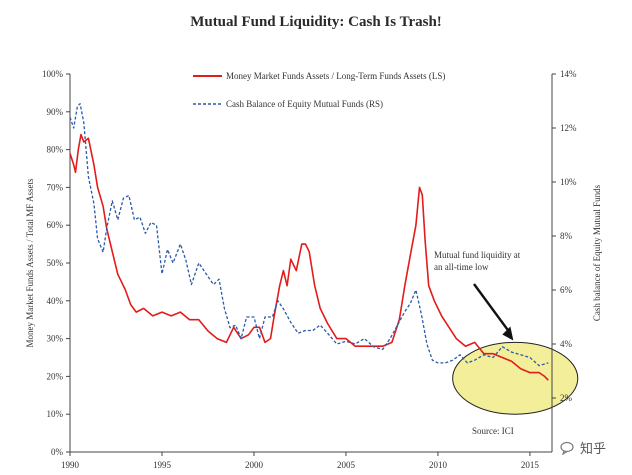  What do you see at coordinates (55, 225) in the screenshot?
I see `left-tick-label: 60%` at bounding box center [55, 225].